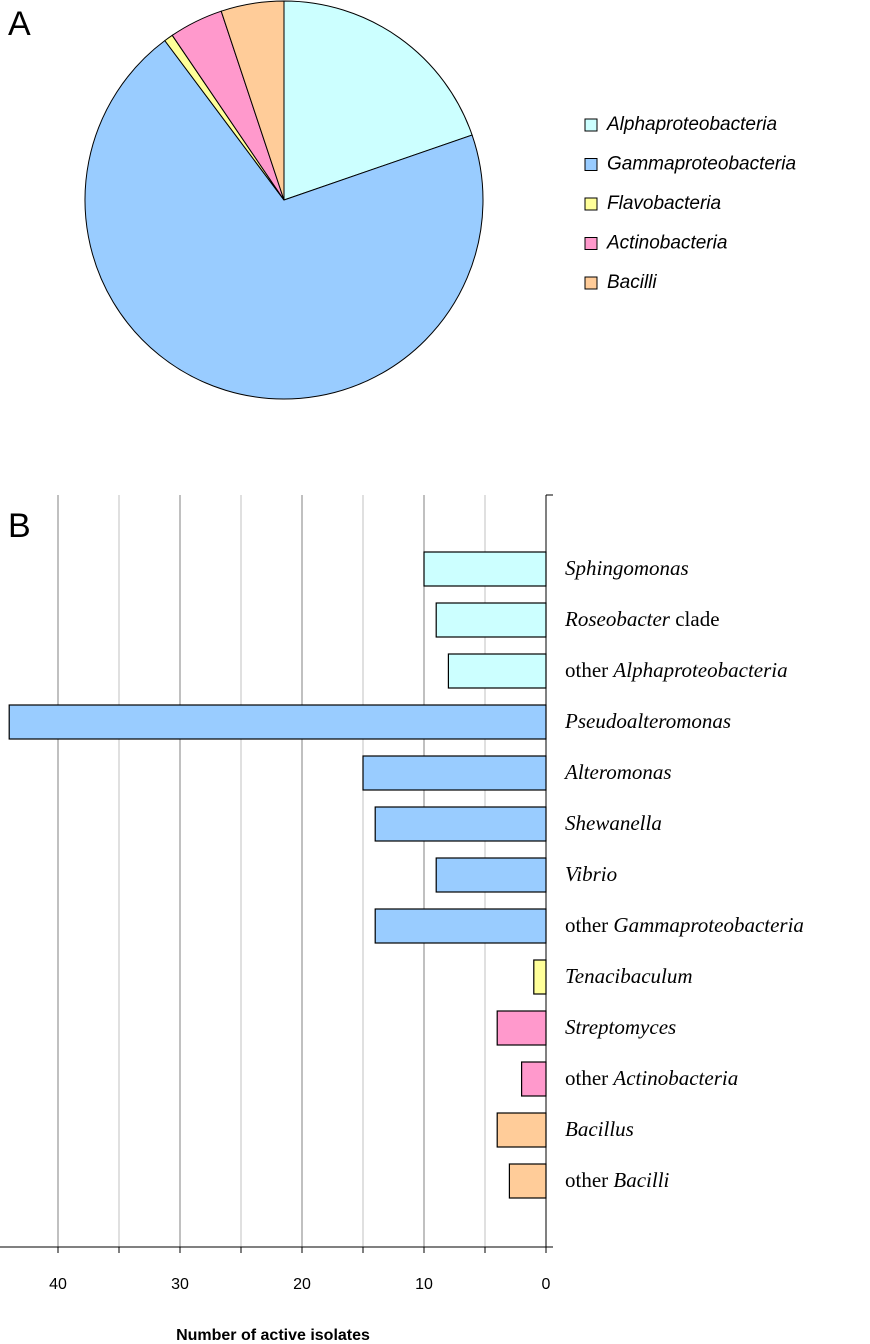 Image resolution: width=870 pixels, height=1344 pixels. I want to click on category-label: Streptomyces, so click(620, 1027).